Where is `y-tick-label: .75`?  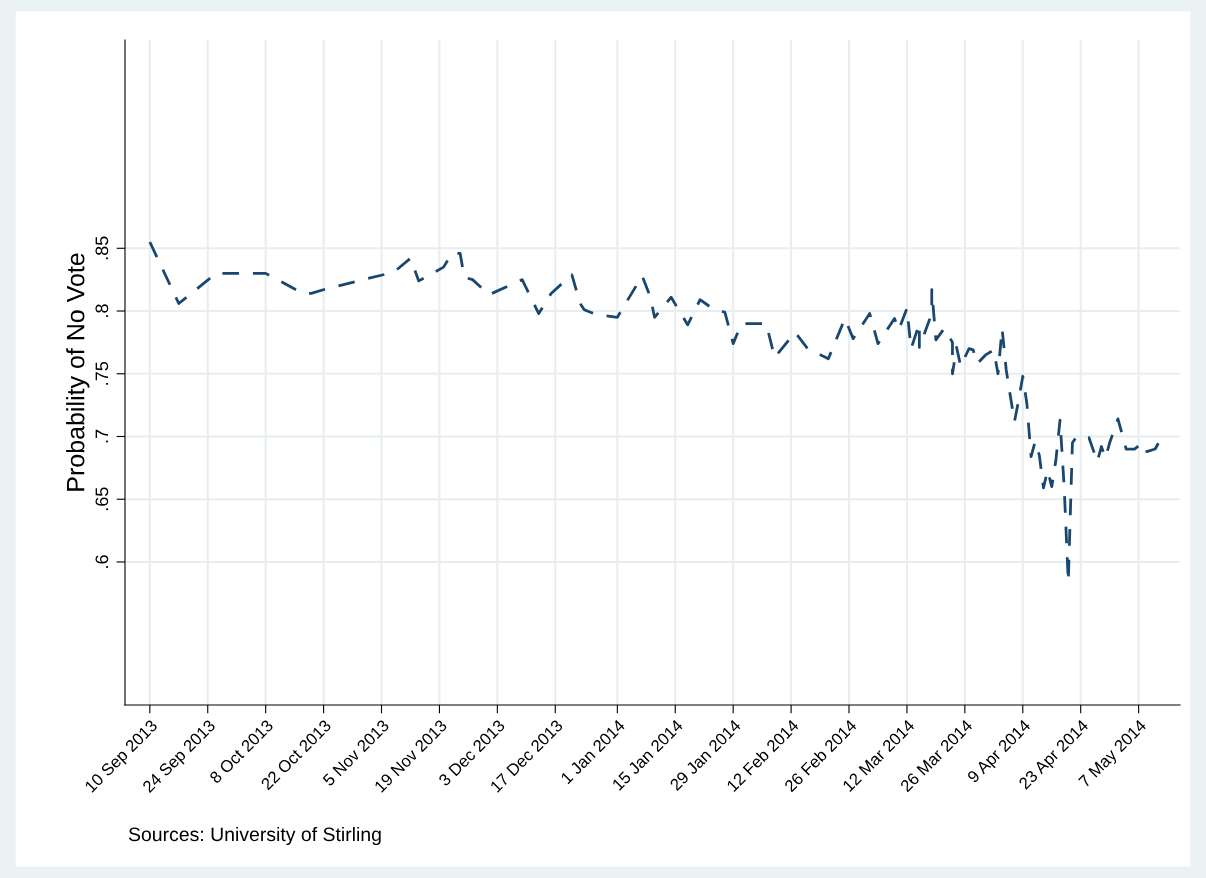
y-tick-label: .75 is located at coordinates (102, 373).